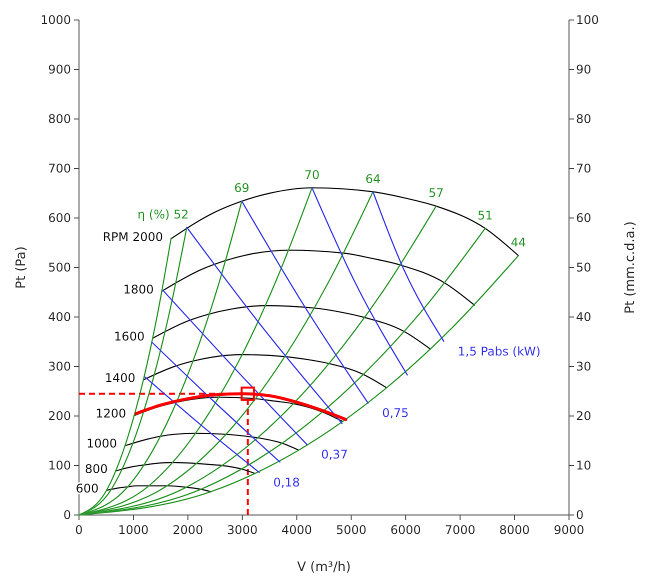 This screenshot has width=656, height=585. Describe the element at coordinates (21, 267) in the screenshot. I see `y-axis-title: Pt (Pa)` at that location.